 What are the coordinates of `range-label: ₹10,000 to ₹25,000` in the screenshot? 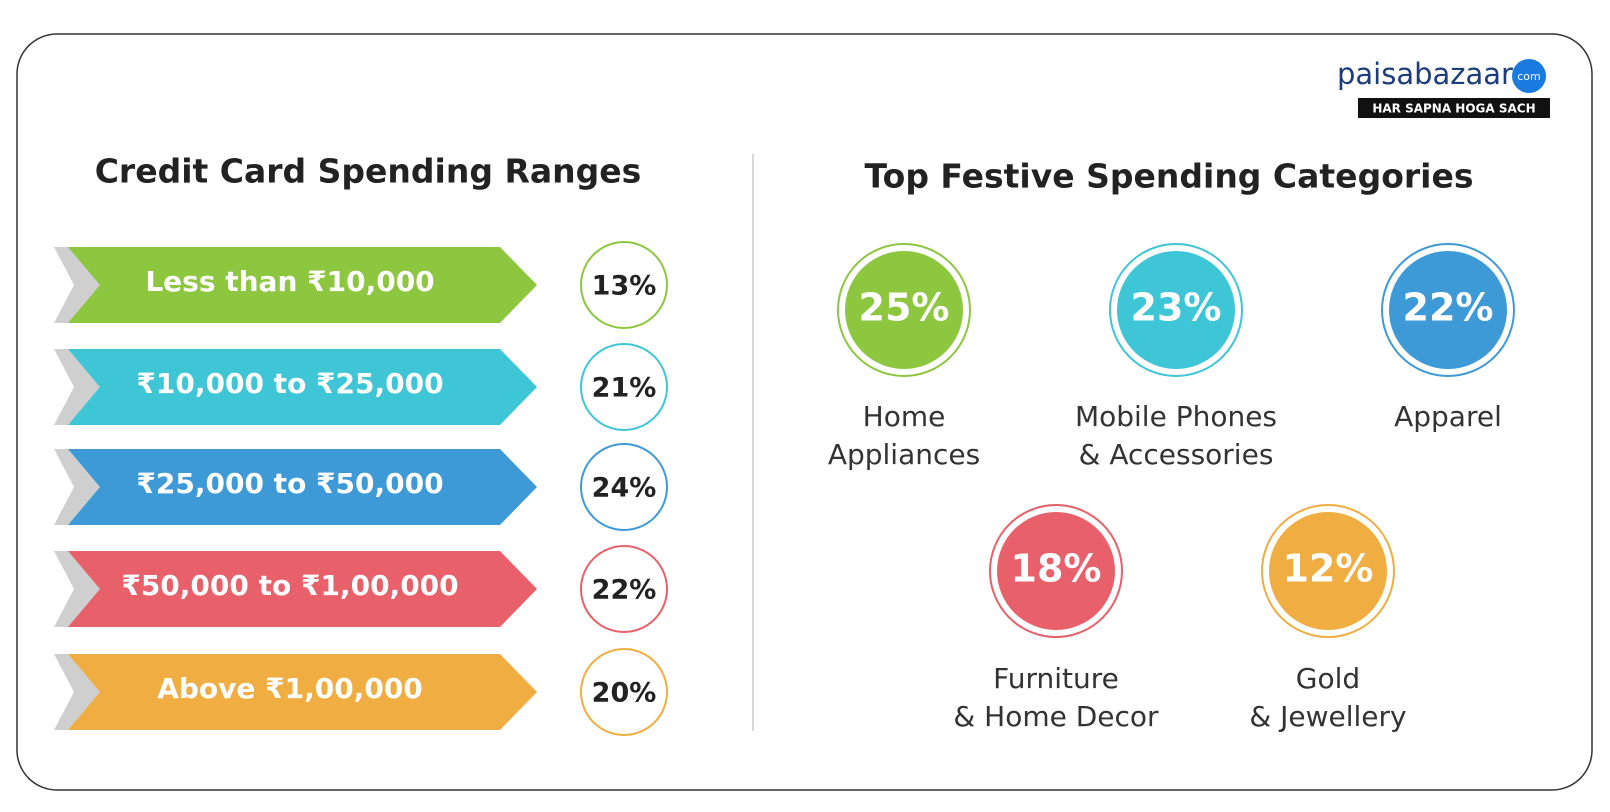 It's located at (289, 383).